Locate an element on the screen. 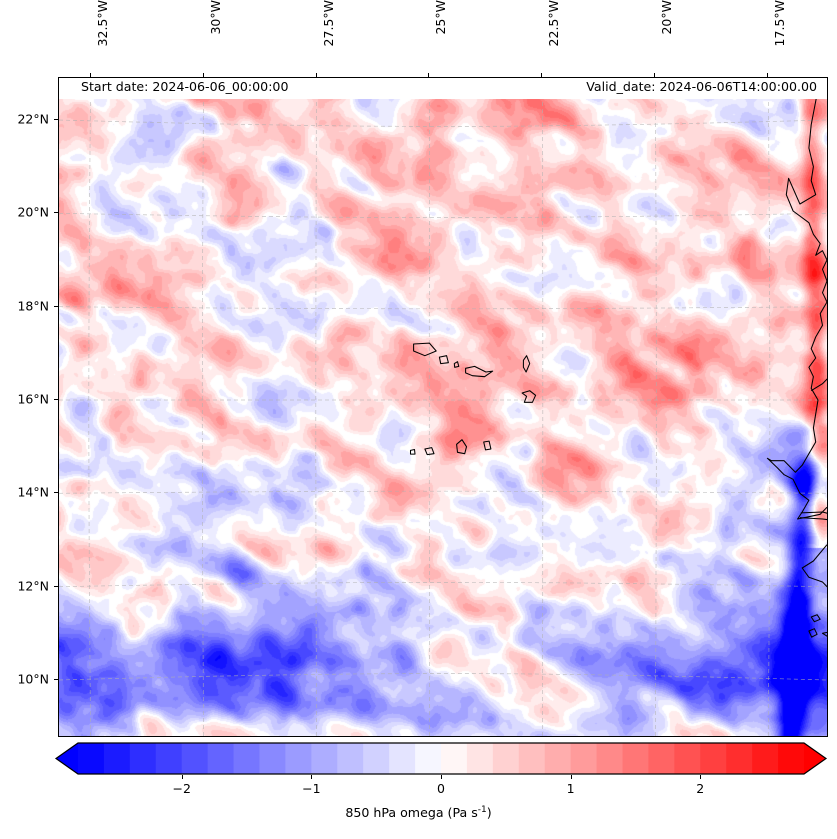 The height and width of the screenshot is (839, 837). latitude-tick-5: 12°N is located at coordinates (33, 586).